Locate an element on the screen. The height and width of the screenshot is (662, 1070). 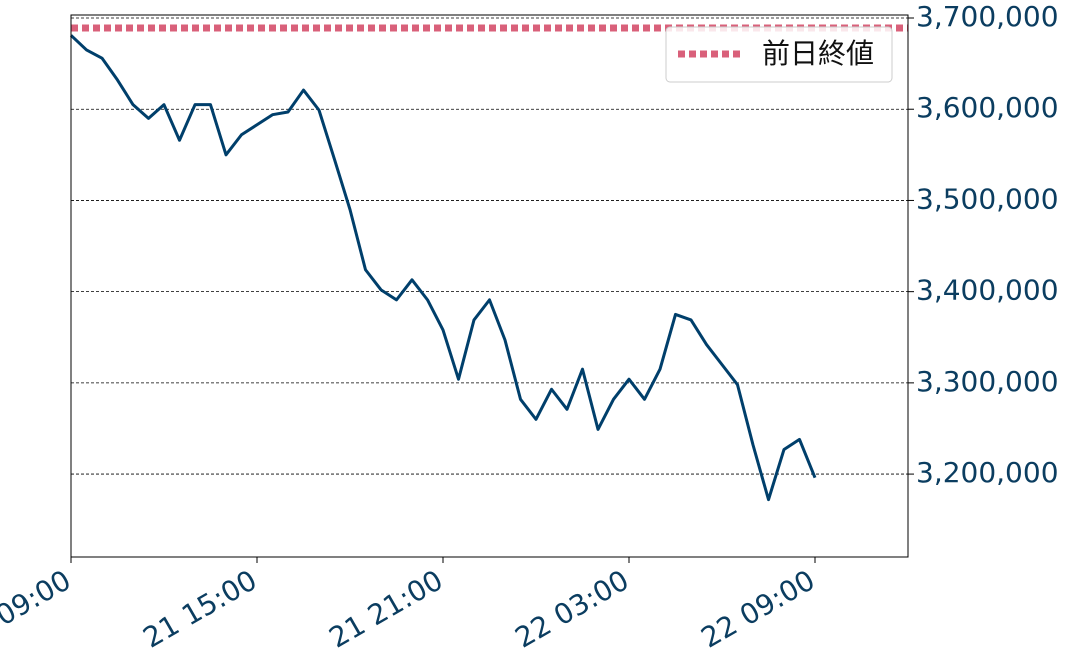
x-tick-label: 22 09:00 is located at coordinates (758, 608).